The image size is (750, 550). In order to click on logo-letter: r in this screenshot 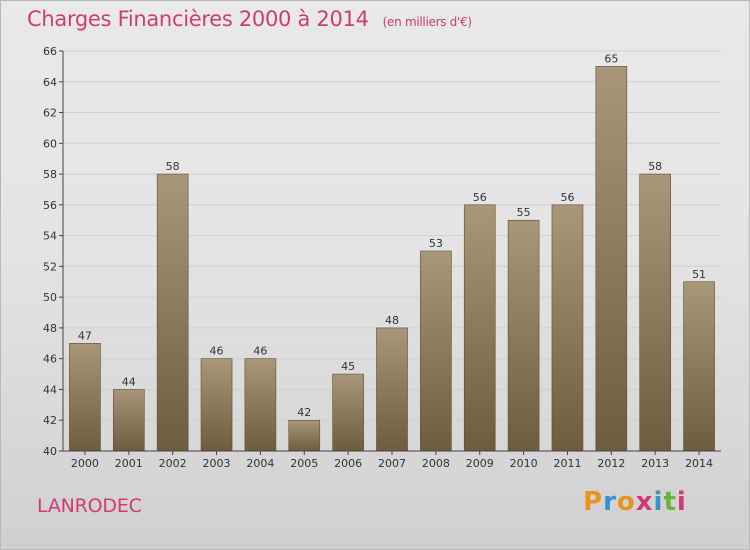, I will do `click(610, 502)`.